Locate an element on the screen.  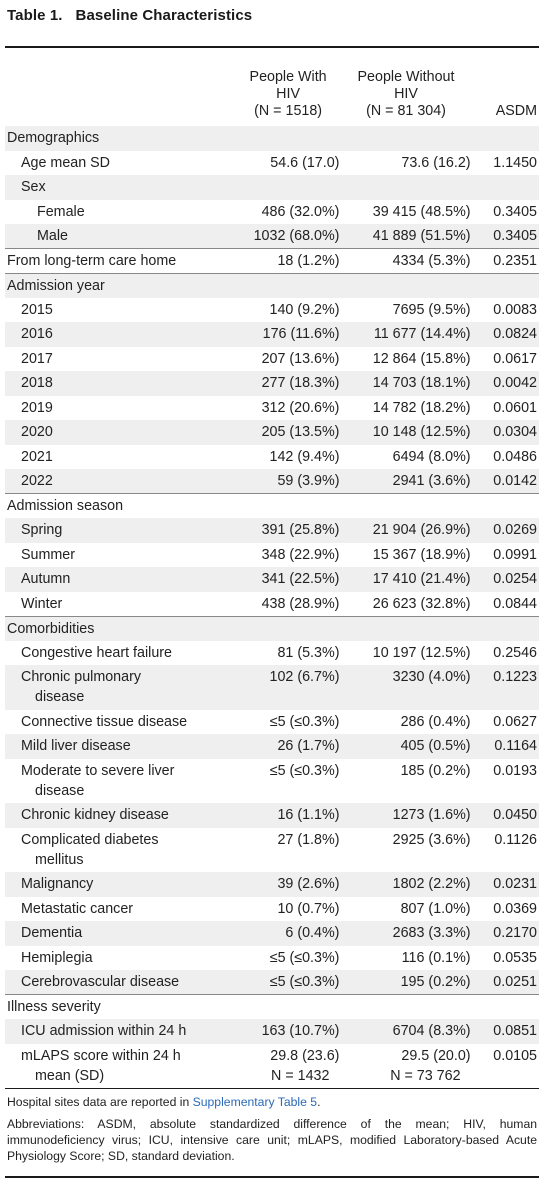
table-row: Summer 348 (22.9%) 15 367 (18.9%) 0.0991 is located at coordinates (272, 555).